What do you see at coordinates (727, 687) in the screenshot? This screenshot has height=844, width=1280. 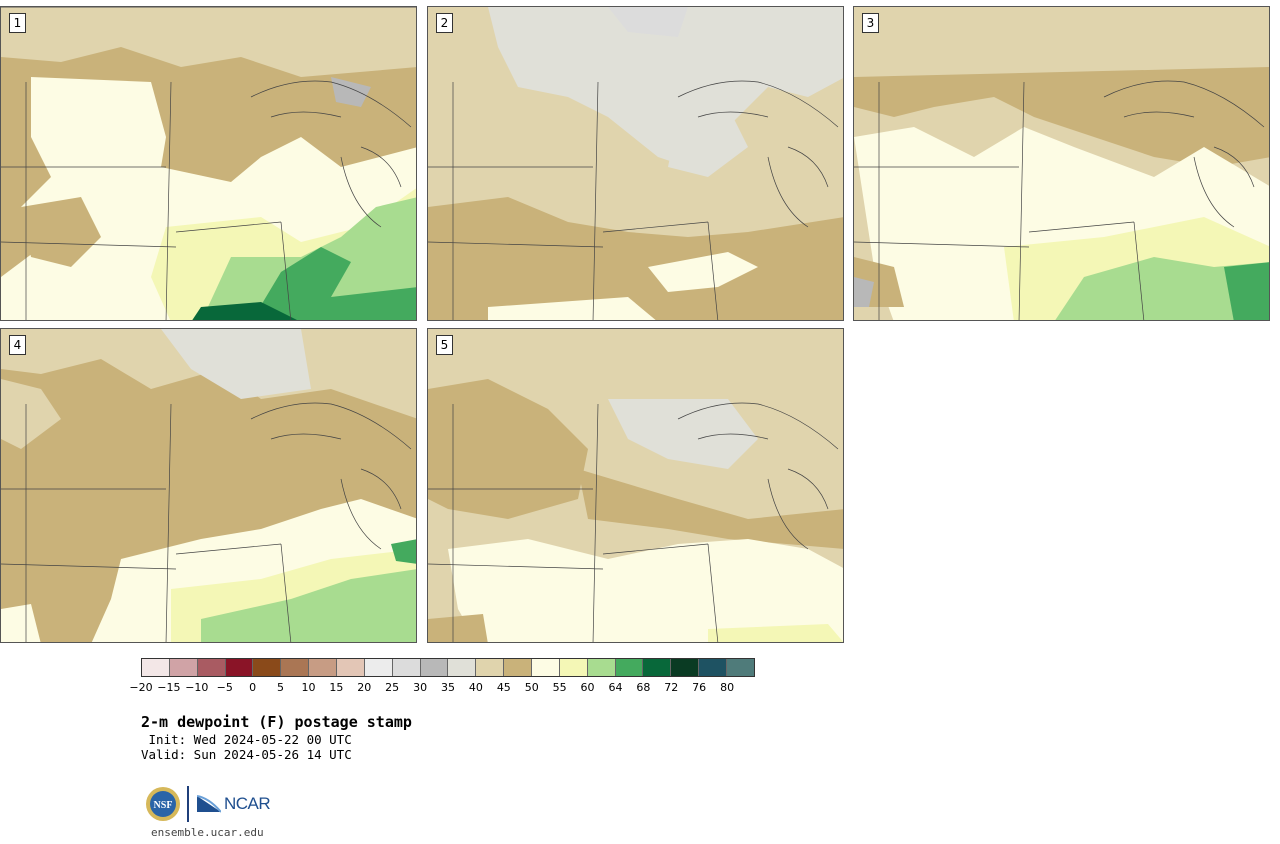 I see `colorbar-tick-label: 80` at bounding box center [727, 687].